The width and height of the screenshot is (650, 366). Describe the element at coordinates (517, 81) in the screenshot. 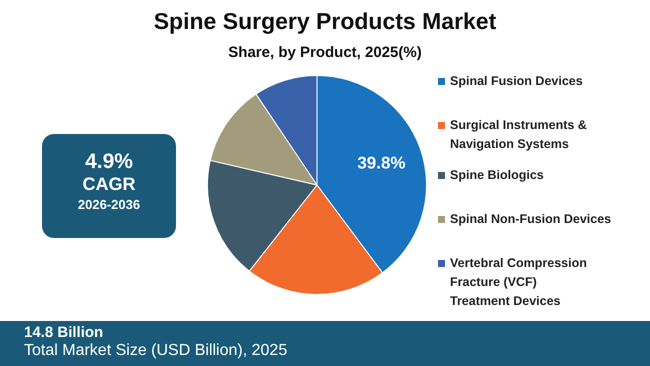

I see `legend-label: Spinal Fusion Devices` at that location.